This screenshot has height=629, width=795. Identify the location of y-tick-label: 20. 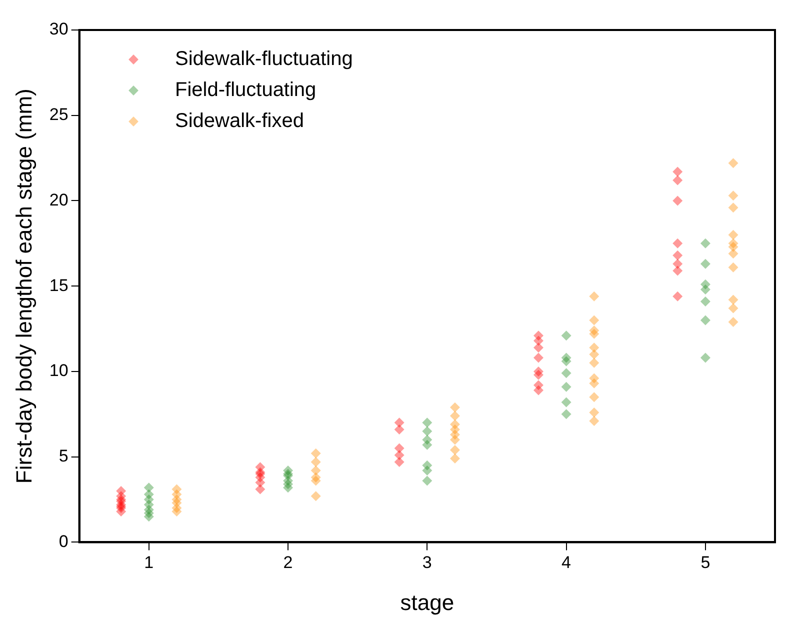
(58, 200).